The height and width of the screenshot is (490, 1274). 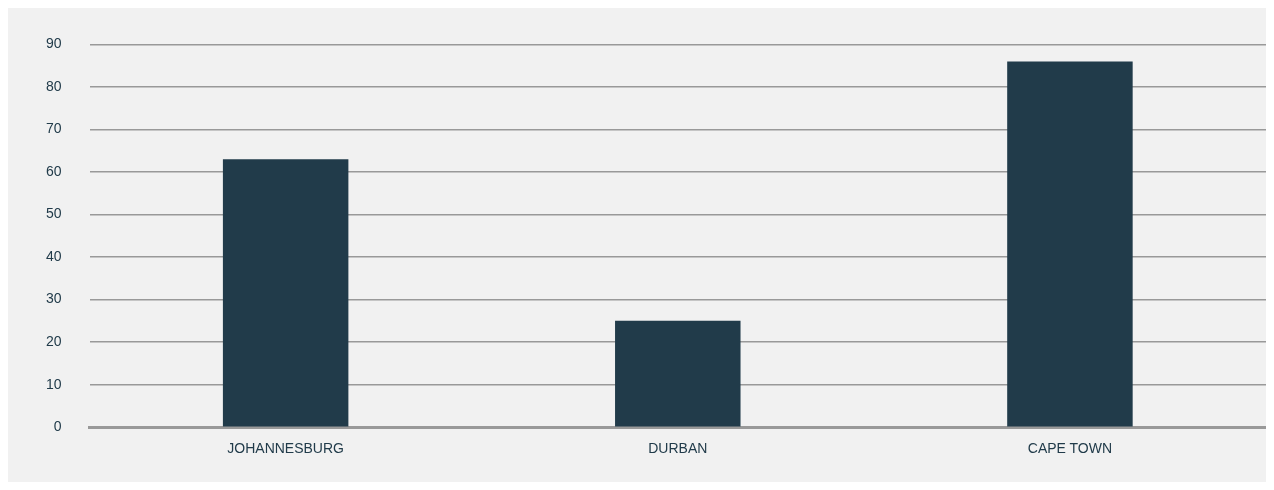 I want to click on y-tick-label: 50, so click(x=53, y=213).